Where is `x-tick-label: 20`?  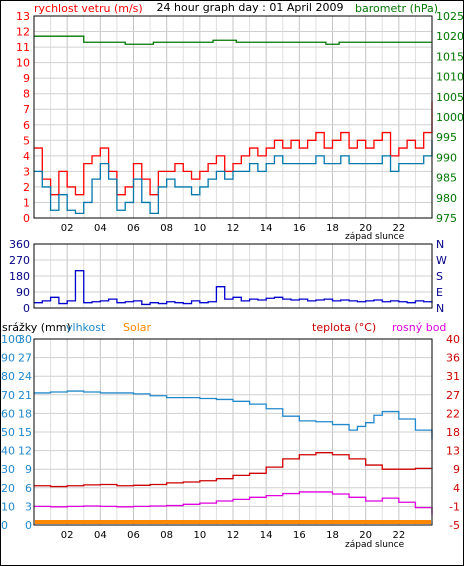
x-tick-label: 20 is located at coordinates (365, 228).